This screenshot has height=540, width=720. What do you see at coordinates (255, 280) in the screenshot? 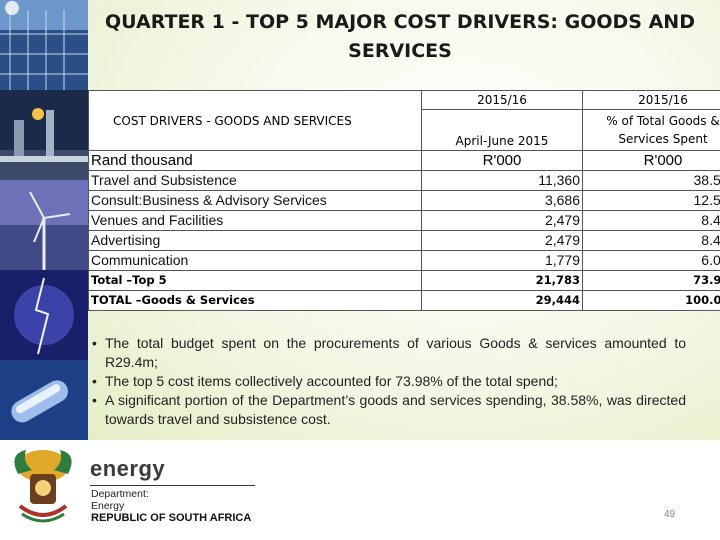
I see `total-label: Total –Top 5` at bounding box center [255, 280].